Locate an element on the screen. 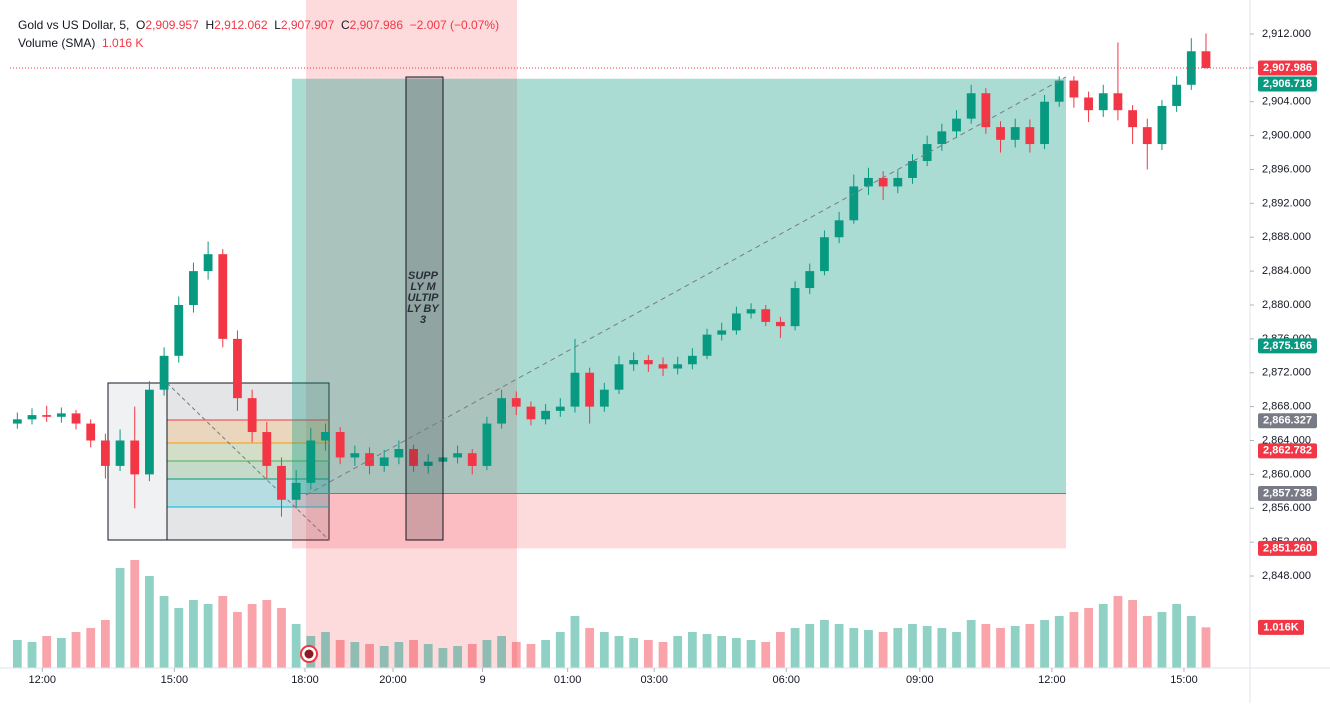  ohlc-key: H is located at coordinates (210, 25).